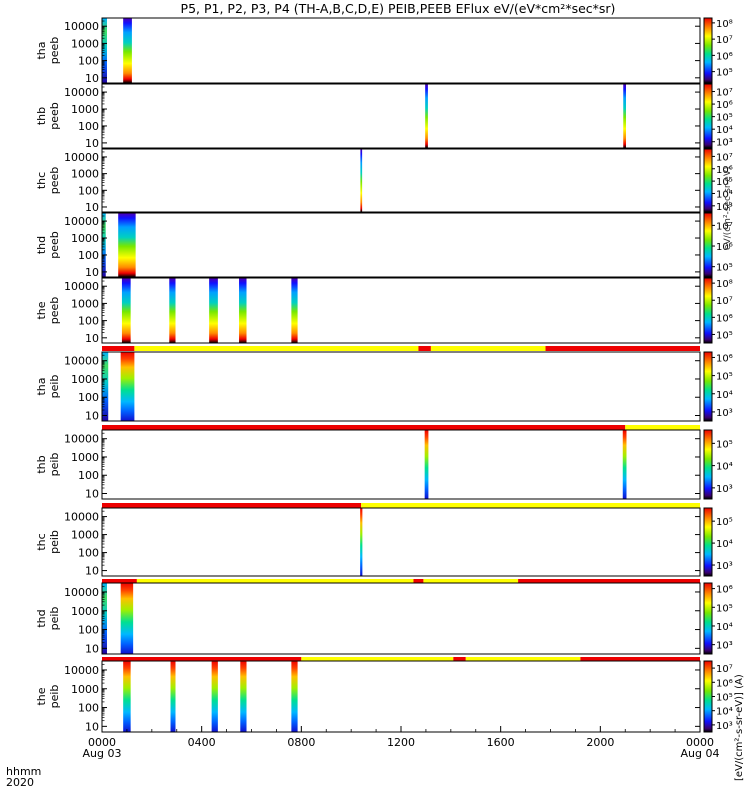 This screenshot has width=750, height=800. Describe the element at coordinates (41, 696) in the screenshot. I see `probe-label: the` at that location.